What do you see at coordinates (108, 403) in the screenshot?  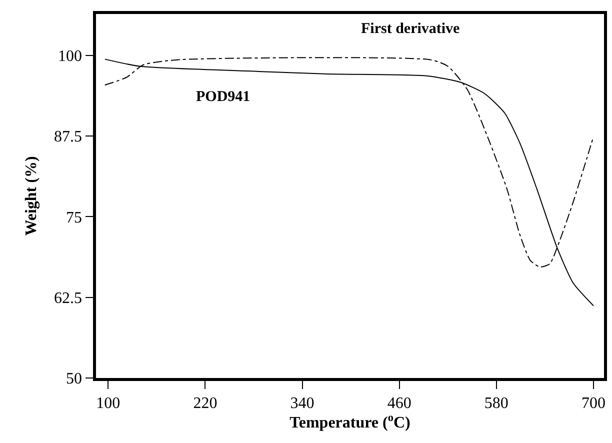 I see `x-tick-label: 100` at bounding box center [108, 403].